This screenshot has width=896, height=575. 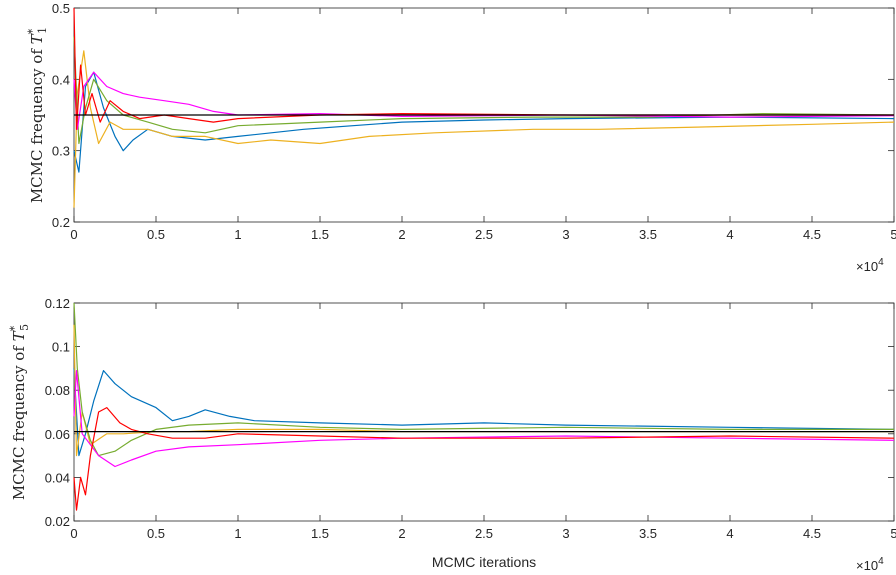 What do you see at coordinates (61, 347) in the screenshot?
I see `y-tick-label: 0.1` at bounding box center [61, 347].